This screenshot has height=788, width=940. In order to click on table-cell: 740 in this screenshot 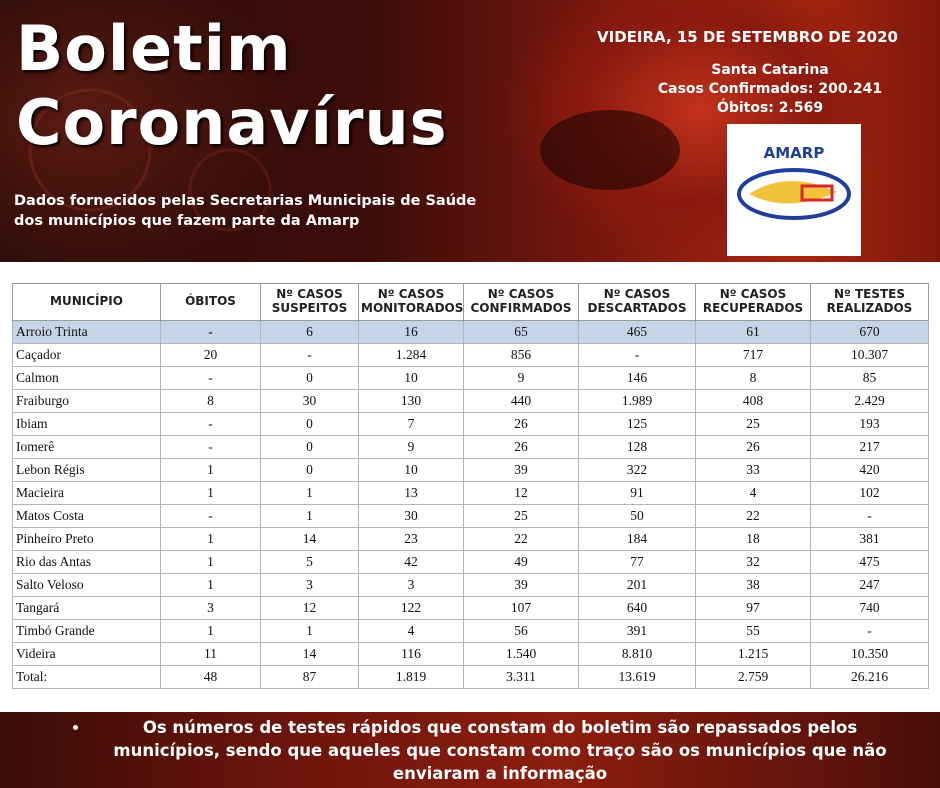, I will do `click(869, 608)`.